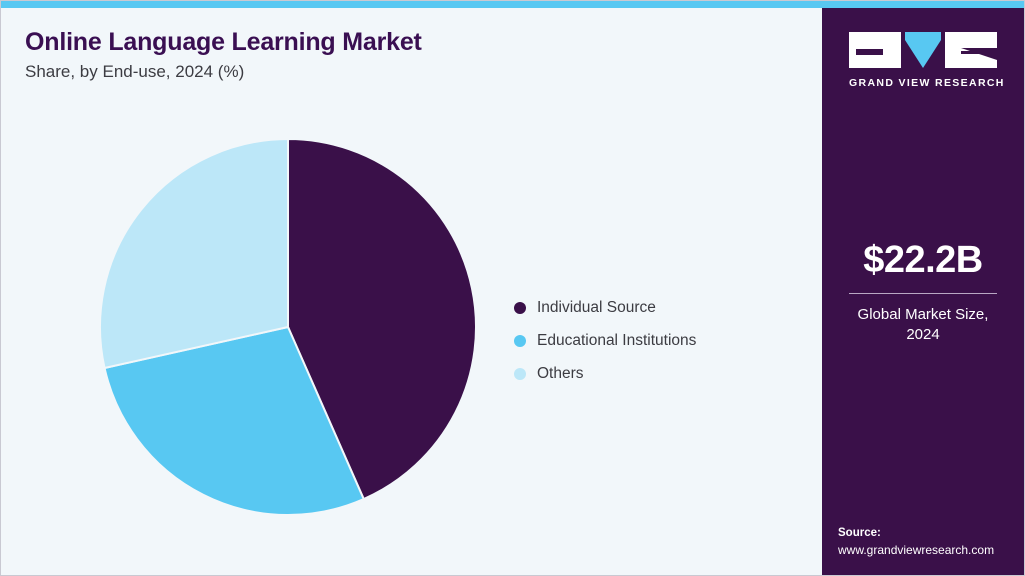  I want to click on page-title: Online Language Learning Market, so click(223, 42).